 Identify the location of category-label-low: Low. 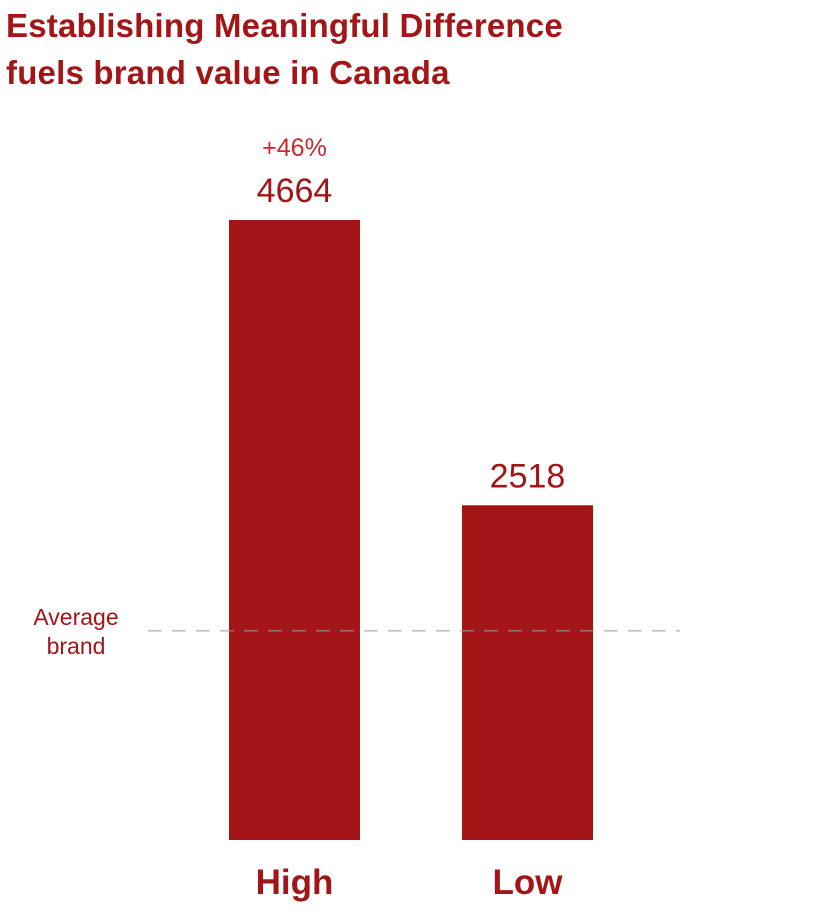
(528, 882).